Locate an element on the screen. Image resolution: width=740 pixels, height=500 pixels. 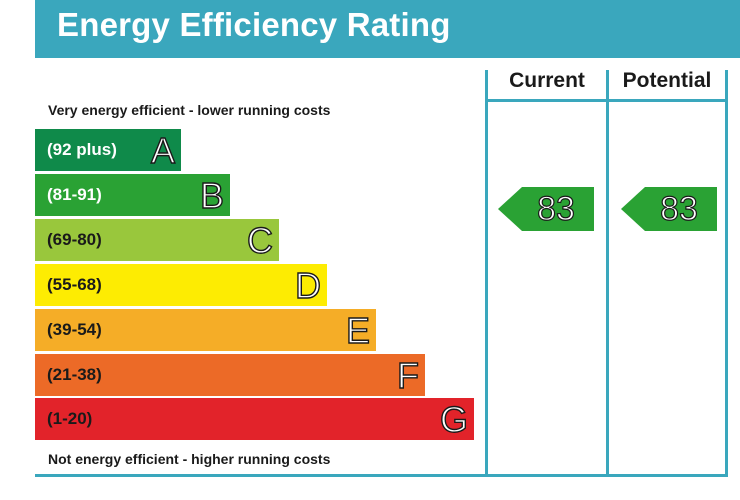
band-b: (81-91) B is located at coordinates (132, 195).